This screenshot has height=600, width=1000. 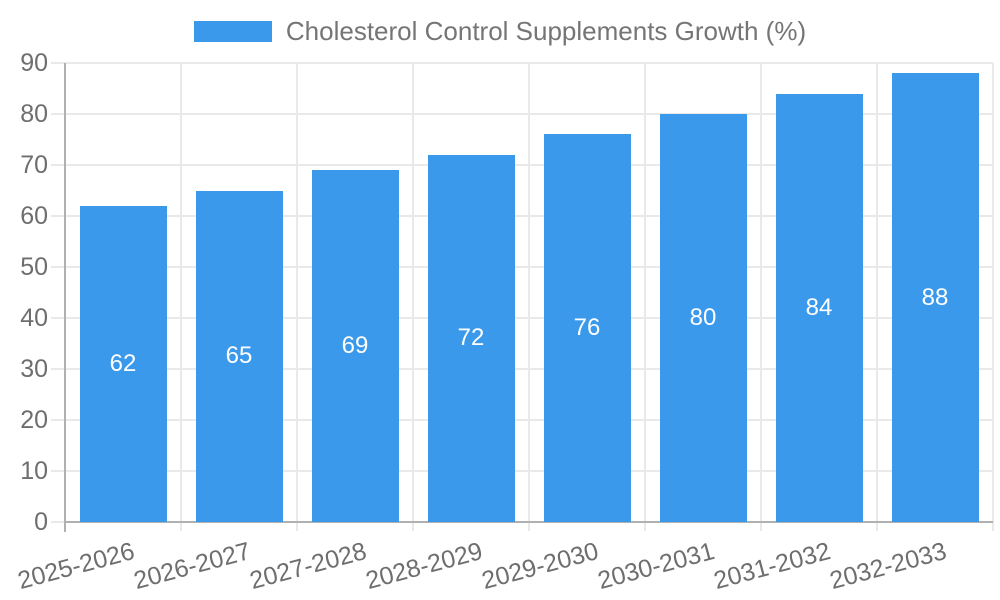 I want to click on bar: 80, so click(x=703, y=318).